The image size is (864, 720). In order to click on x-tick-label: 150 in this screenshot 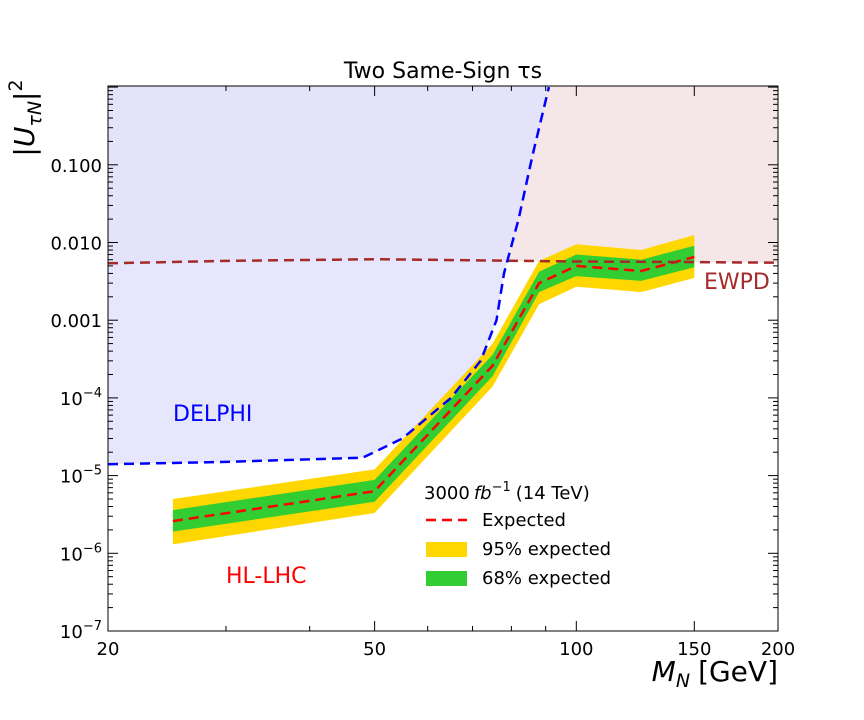, I will do `click(694, 649)`.